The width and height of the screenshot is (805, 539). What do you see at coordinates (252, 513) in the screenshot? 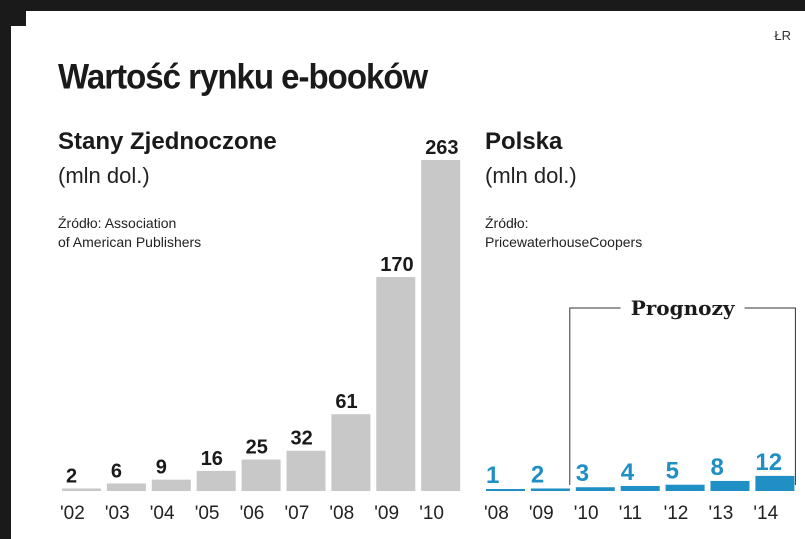
I see `us-tick-label-4: '06` at bounding box center [252, 513].